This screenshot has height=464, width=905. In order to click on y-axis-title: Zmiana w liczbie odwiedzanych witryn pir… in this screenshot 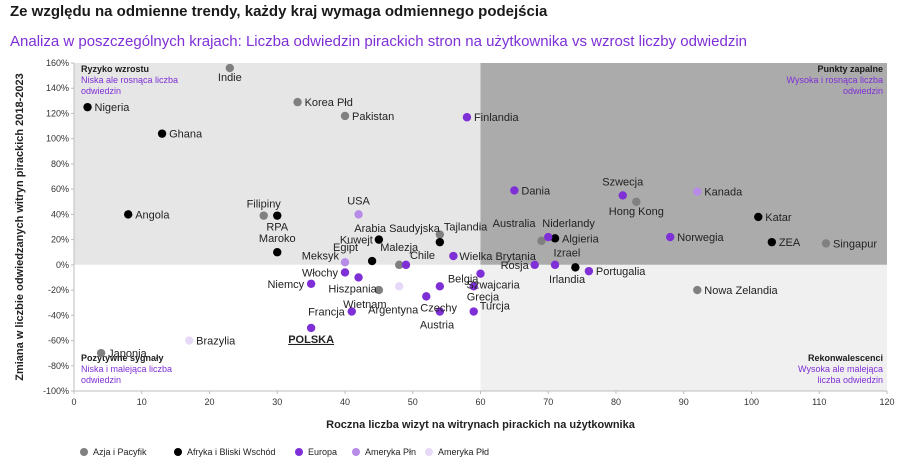, I will do `click(20, 227)`.